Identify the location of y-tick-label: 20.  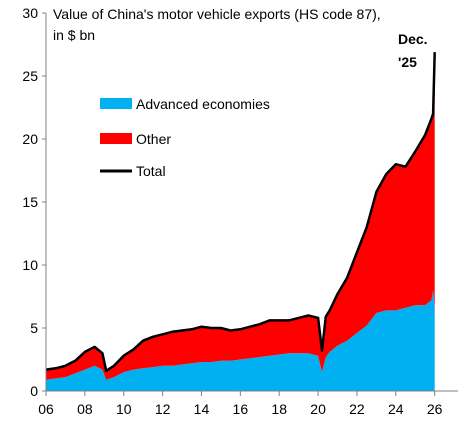
(30, 139).